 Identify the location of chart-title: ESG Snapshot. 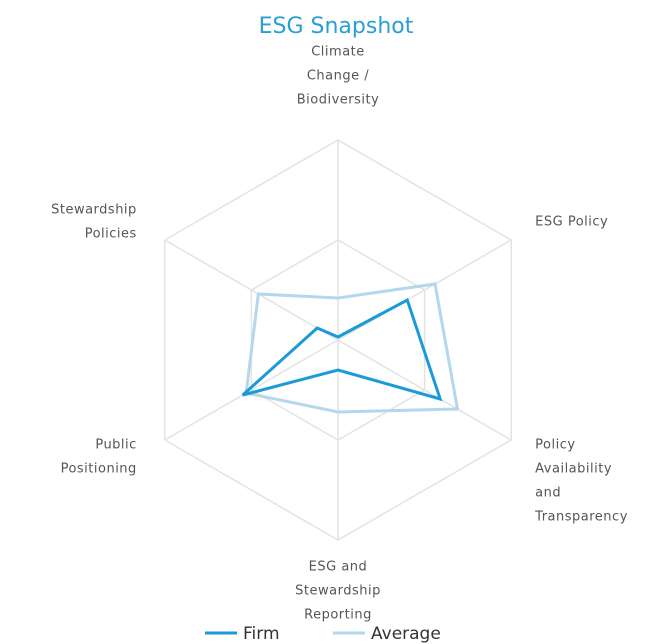
(336, 26).